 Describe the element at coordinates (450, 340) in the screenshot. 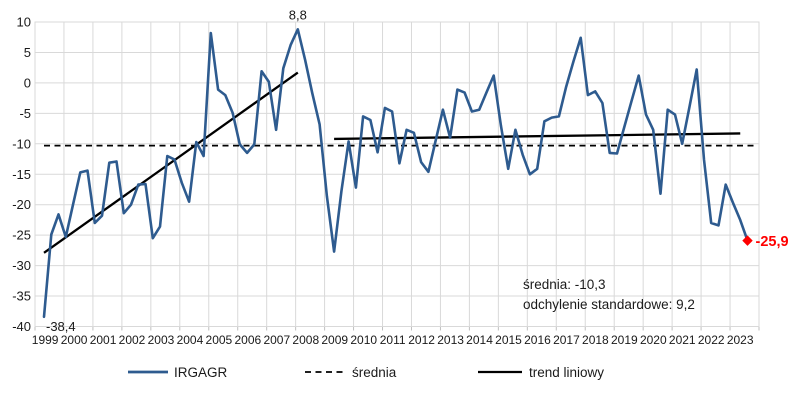

I see `x-year-label: 2013` at that location.